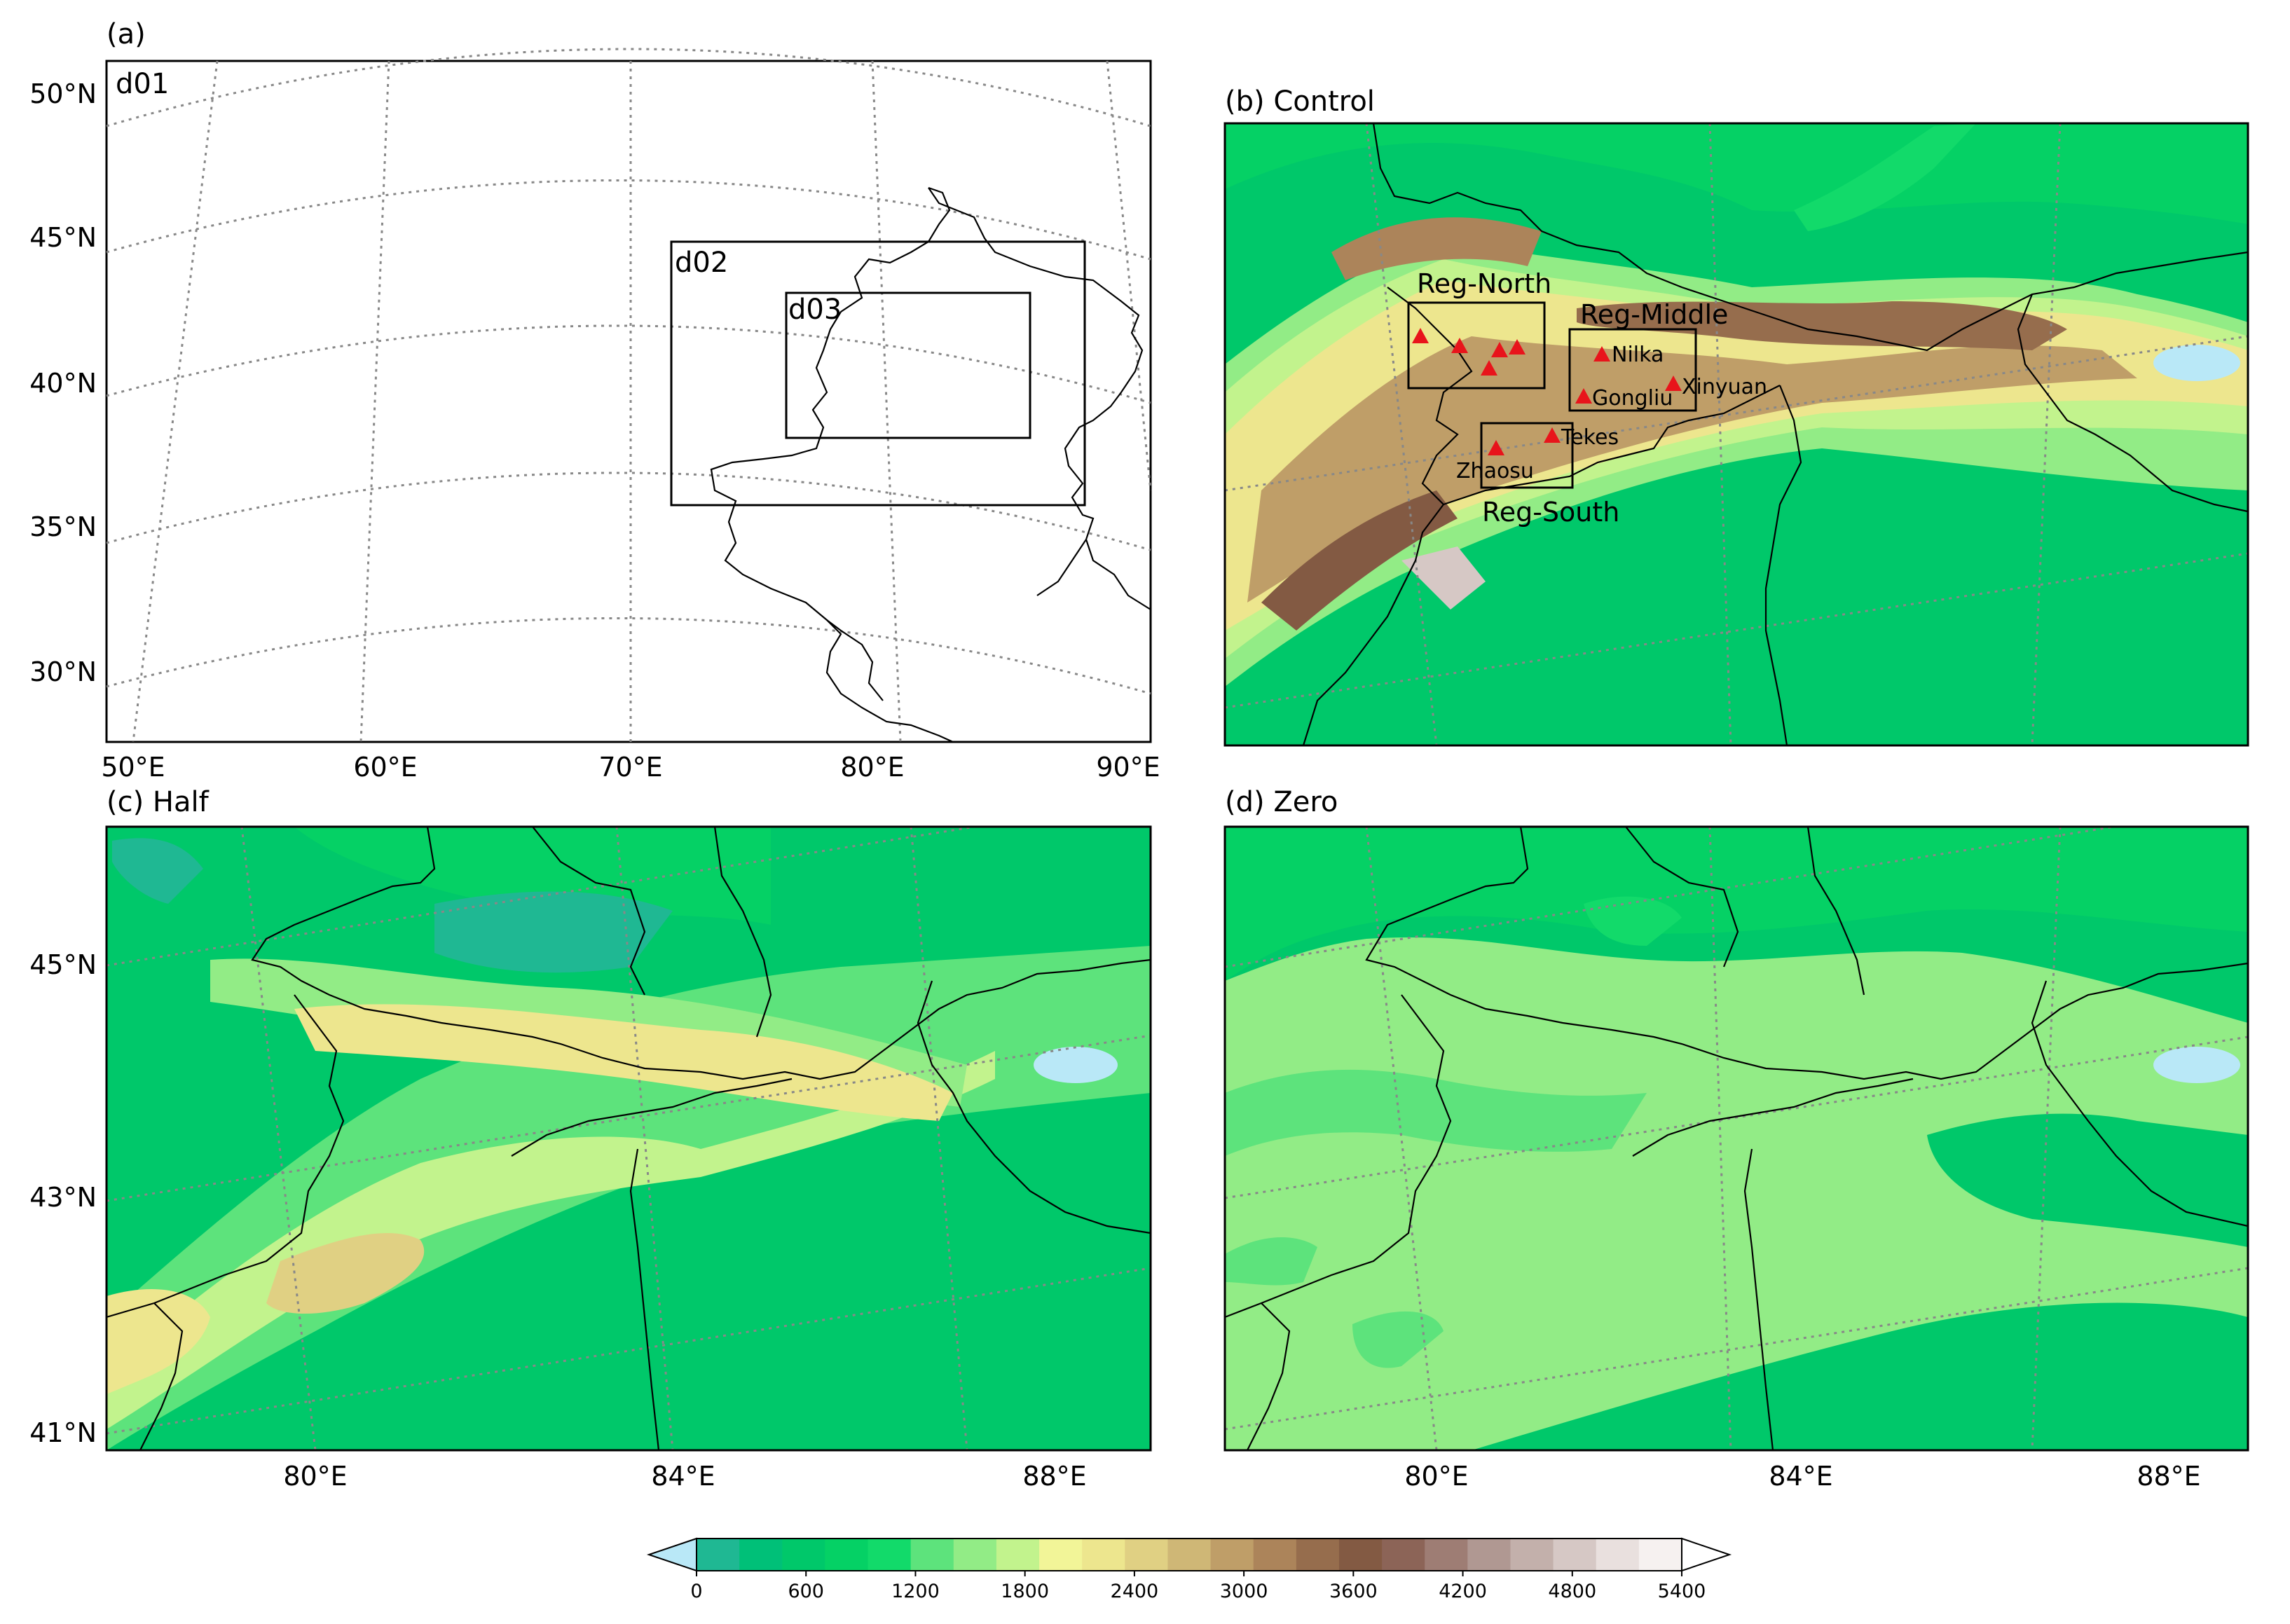 The height and width of the screenshot is (1624, 2290). Describe the element at coordinates (1463, 1592) in the screenshot. I see `colorbar-tick-label: 4200` at that location.